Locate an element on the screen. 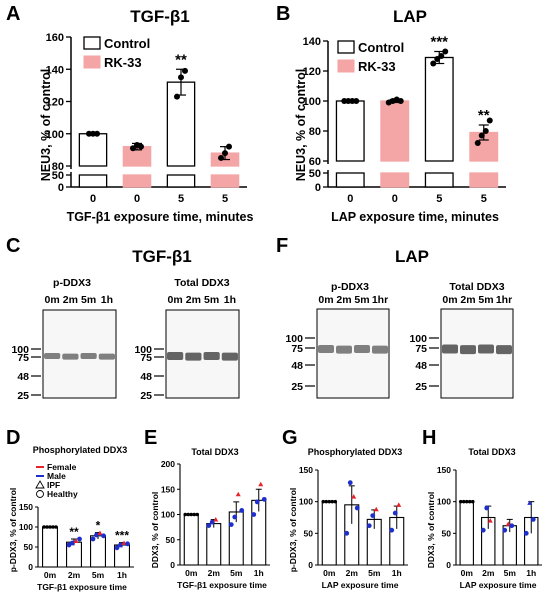 The image size is (550, 593). blot-c-right-label: Total DDX3 is located at coordinates (201, 283).